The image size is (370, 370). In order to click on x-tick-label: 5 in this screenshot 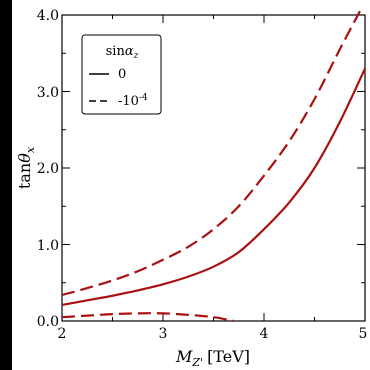, I will do `click(363, 334)`.